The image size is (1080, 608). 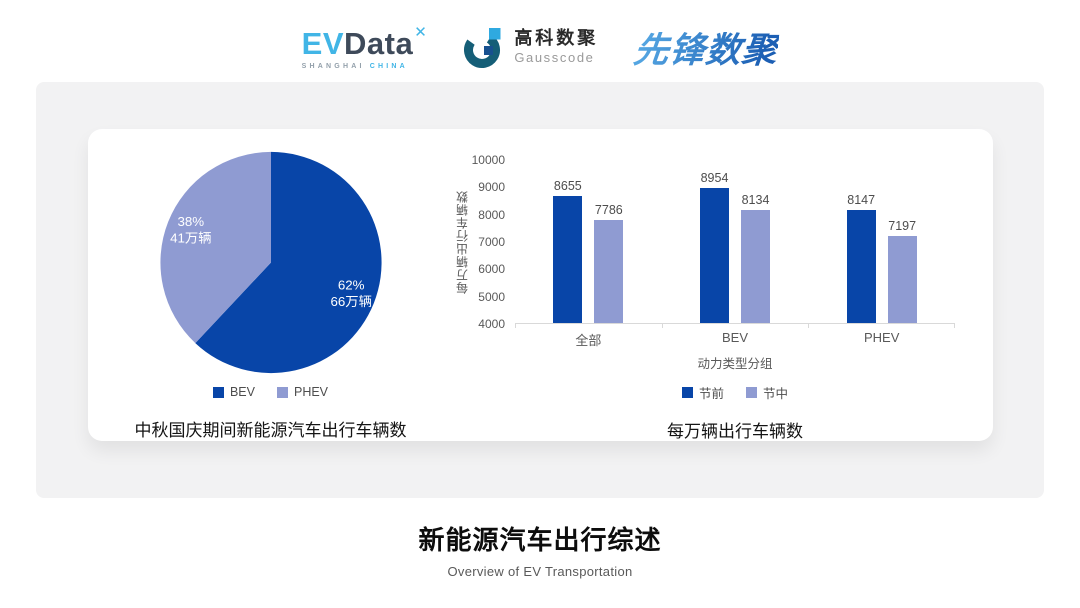 I want to click on bar-legend: 节前 节中, so click(x=735, y=392).